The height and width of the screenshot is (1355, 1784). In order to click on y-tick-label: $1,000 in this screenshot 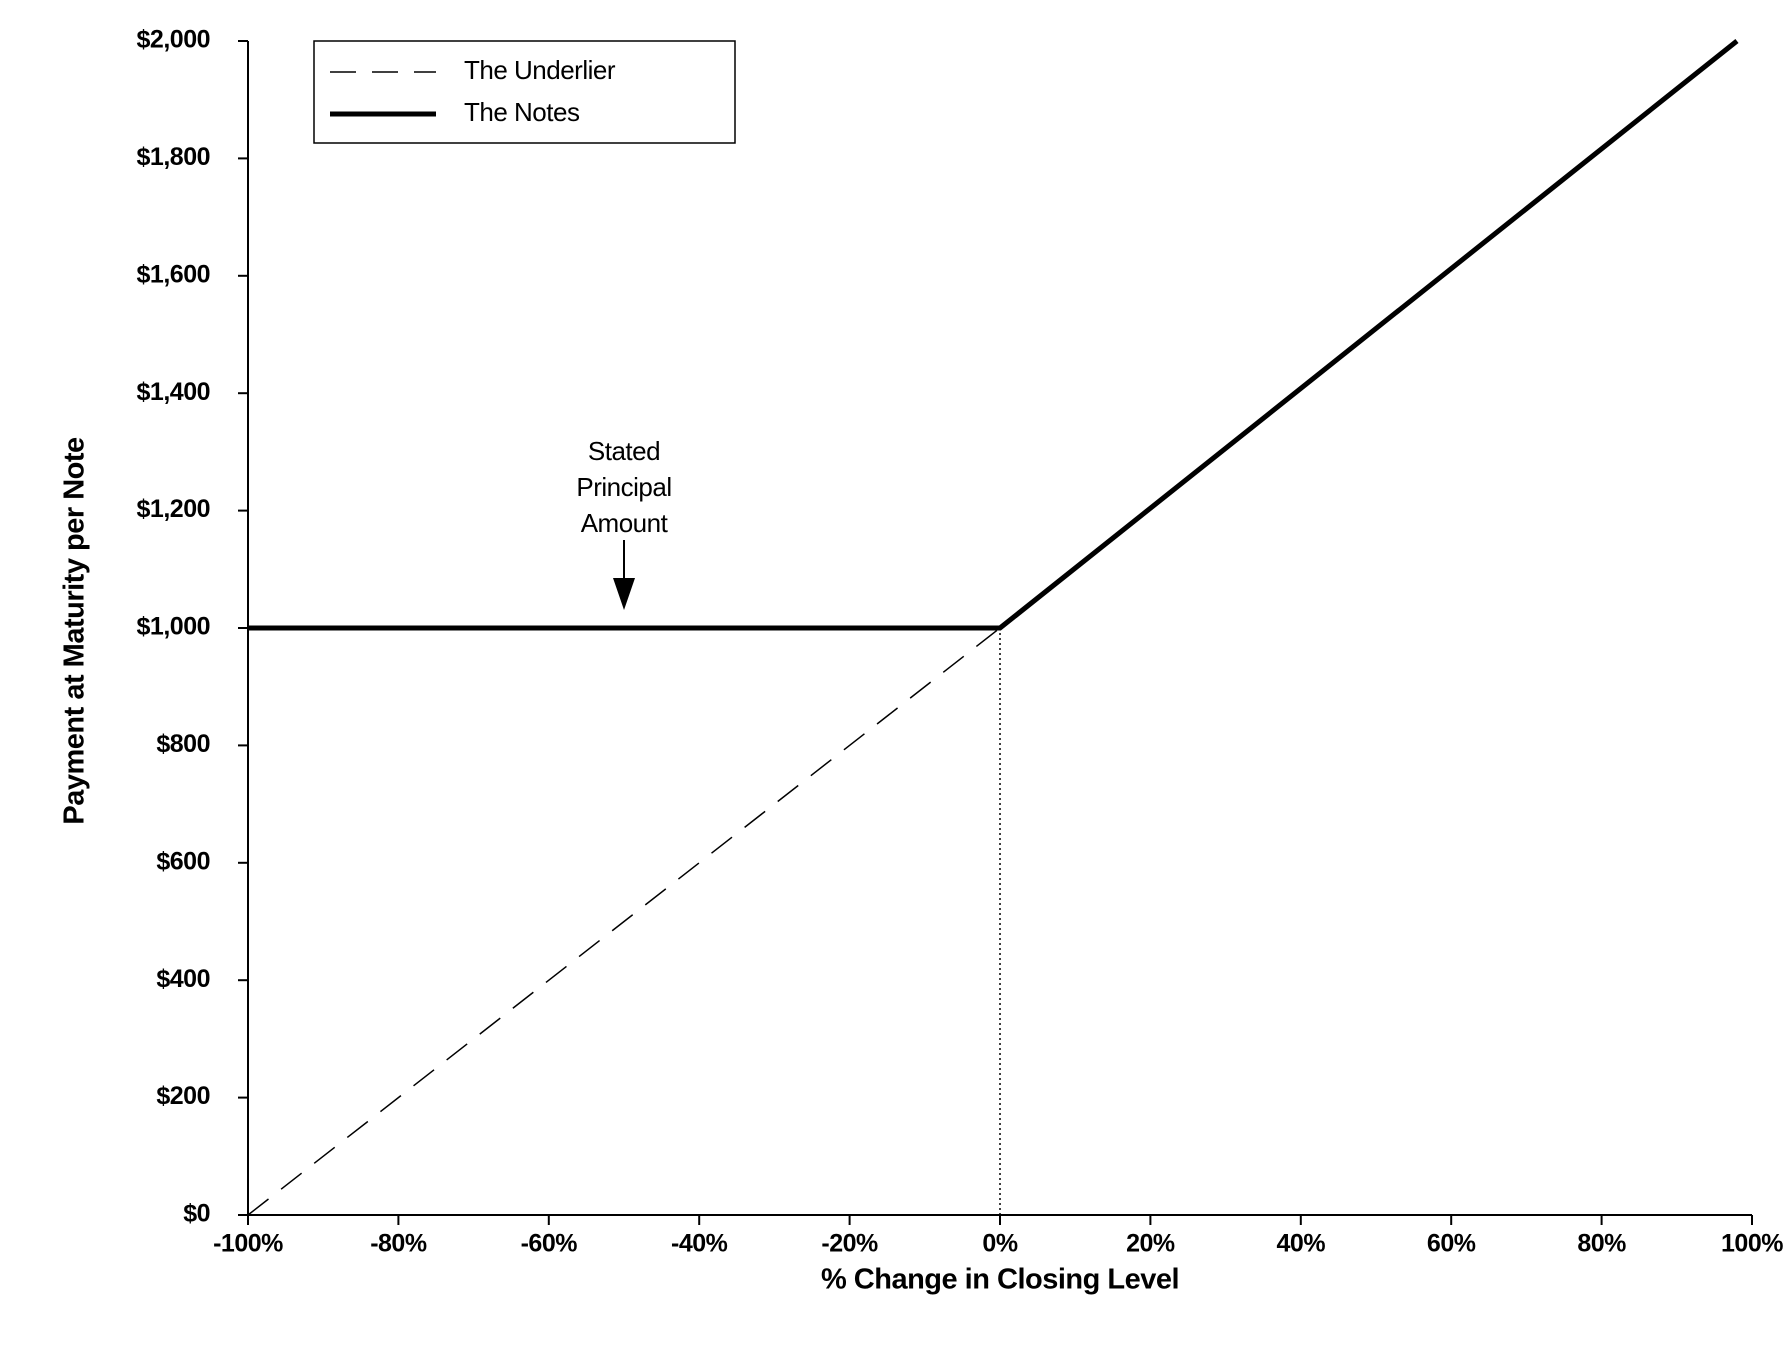, I will do `click(173, 627)`.